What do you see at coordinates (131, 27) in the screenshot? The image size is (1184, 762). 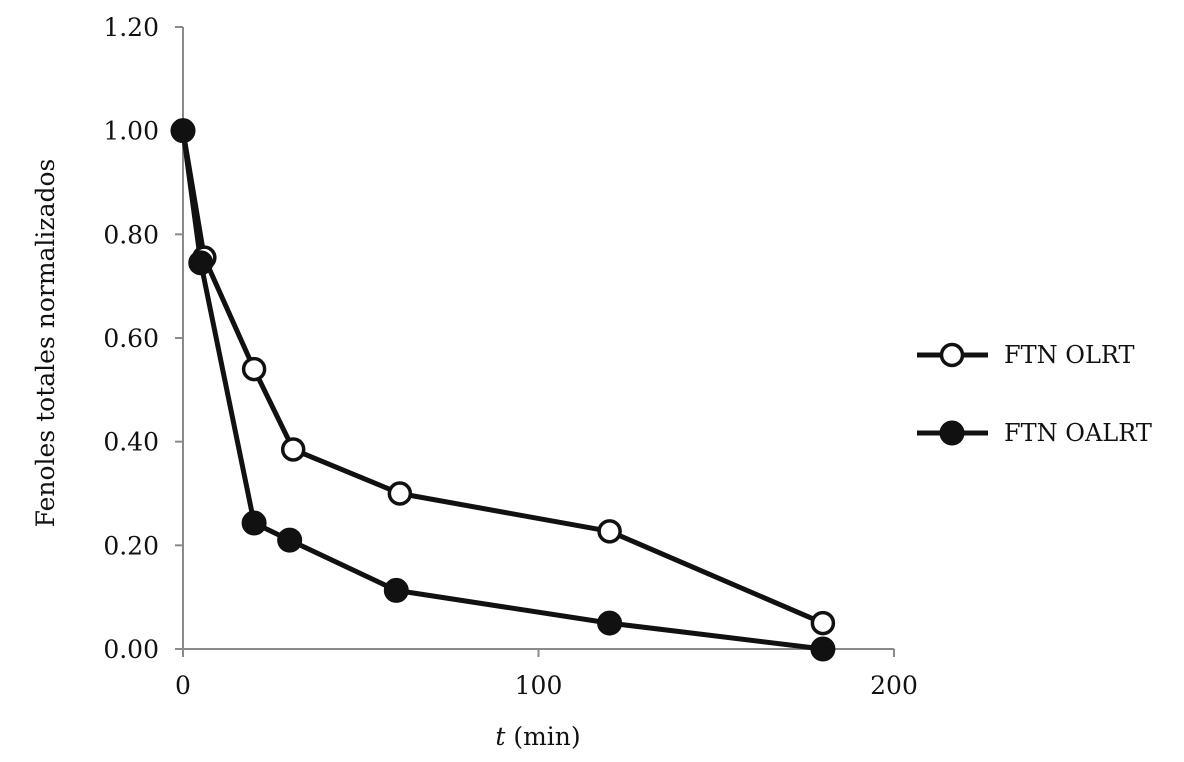 I see `y-tick-label: 1.20` at bounding box center [131, 27].